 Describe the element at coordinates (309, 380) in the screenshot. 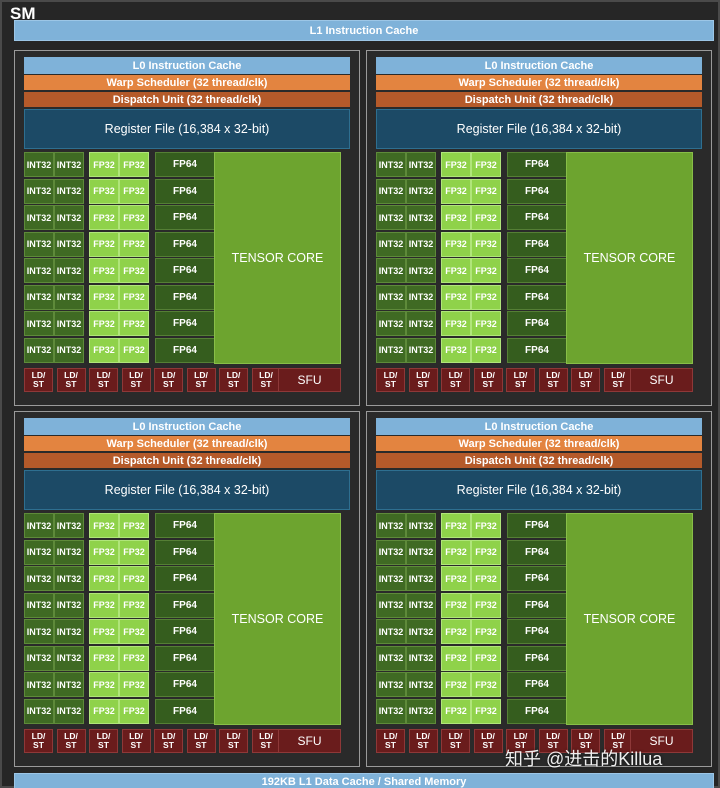

I see `sfu-unit: SFU` at that location.